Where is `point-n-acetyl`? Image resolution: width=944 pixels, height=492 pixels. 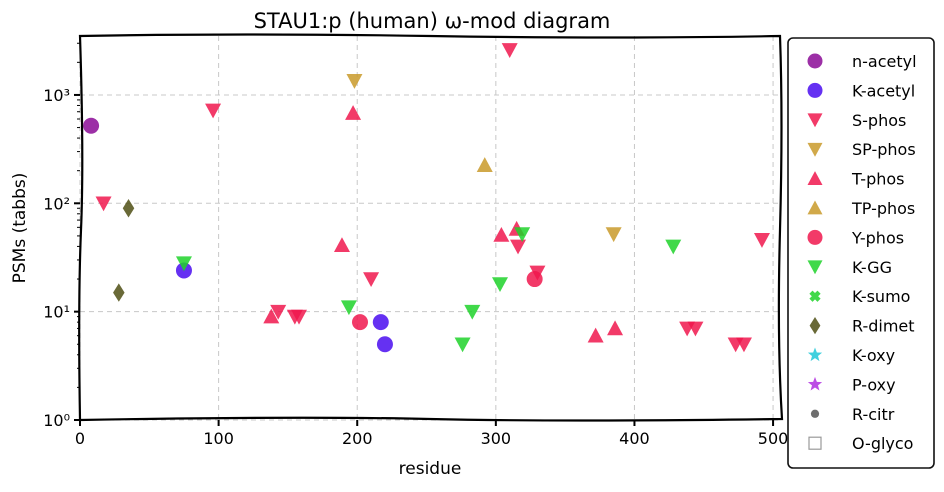 point-n-acetyl is located at coordinates (91, 125).